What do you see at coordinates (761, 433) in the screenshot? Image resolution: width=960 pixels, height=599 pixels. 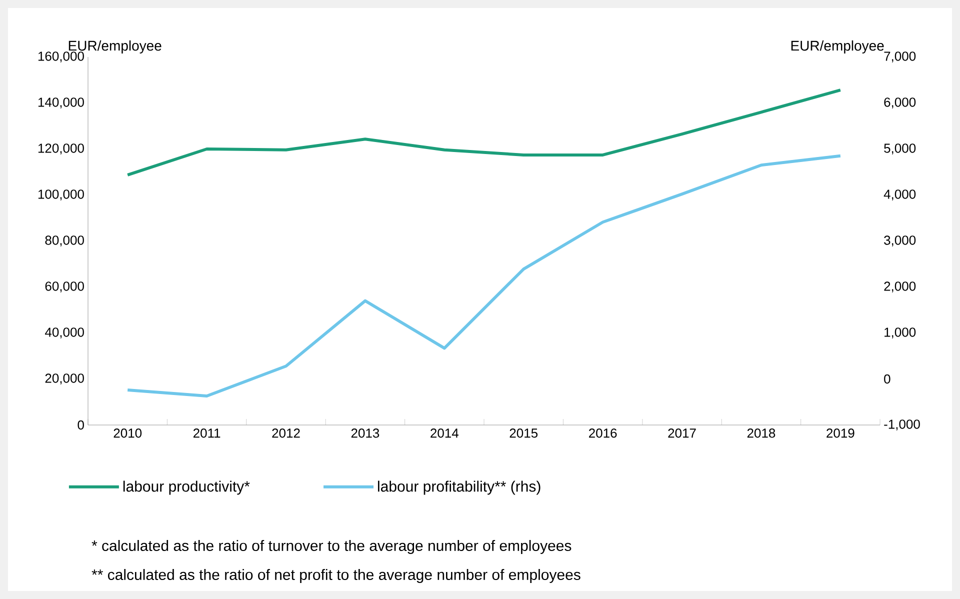 I see `x-tick-label: 2018` at bounding box center [761, 433].